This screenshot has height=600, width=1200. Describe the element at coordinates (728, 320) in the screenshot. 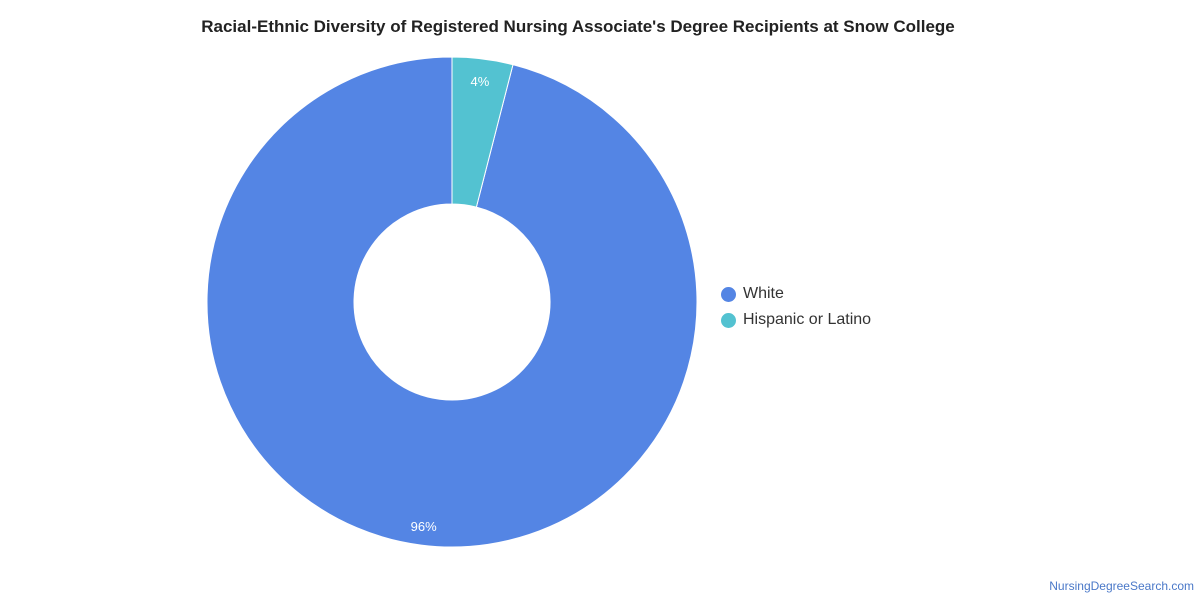

I see `legend-swatch-hispanic-or-latino` at that location.